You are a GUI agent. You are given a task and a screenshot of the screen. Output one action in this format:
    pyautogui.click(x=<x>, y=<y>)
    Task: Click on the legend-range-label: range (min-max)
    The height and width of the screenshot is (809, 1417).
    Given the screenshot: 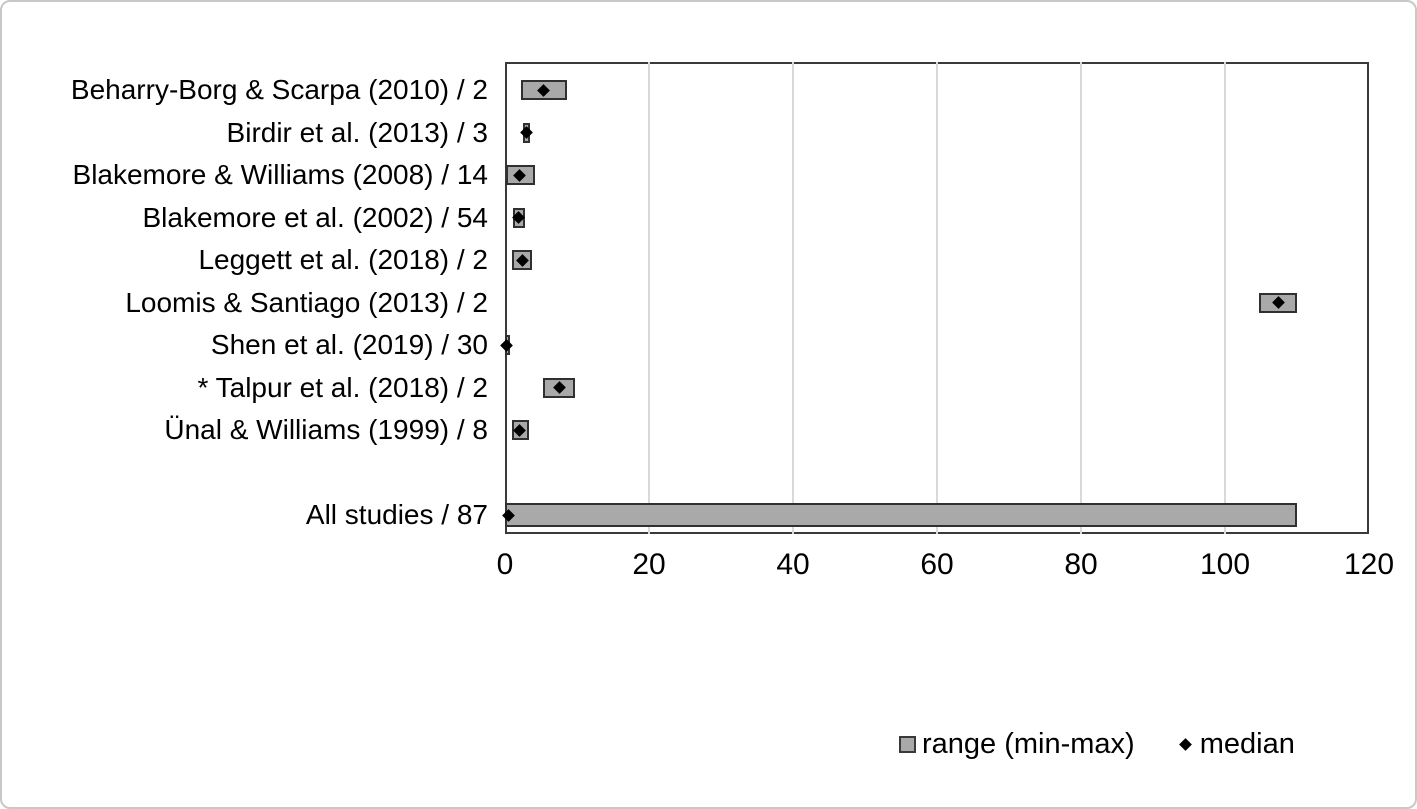 What is the action you would take?
    pyautogui.click(x=1028, y=743)
    